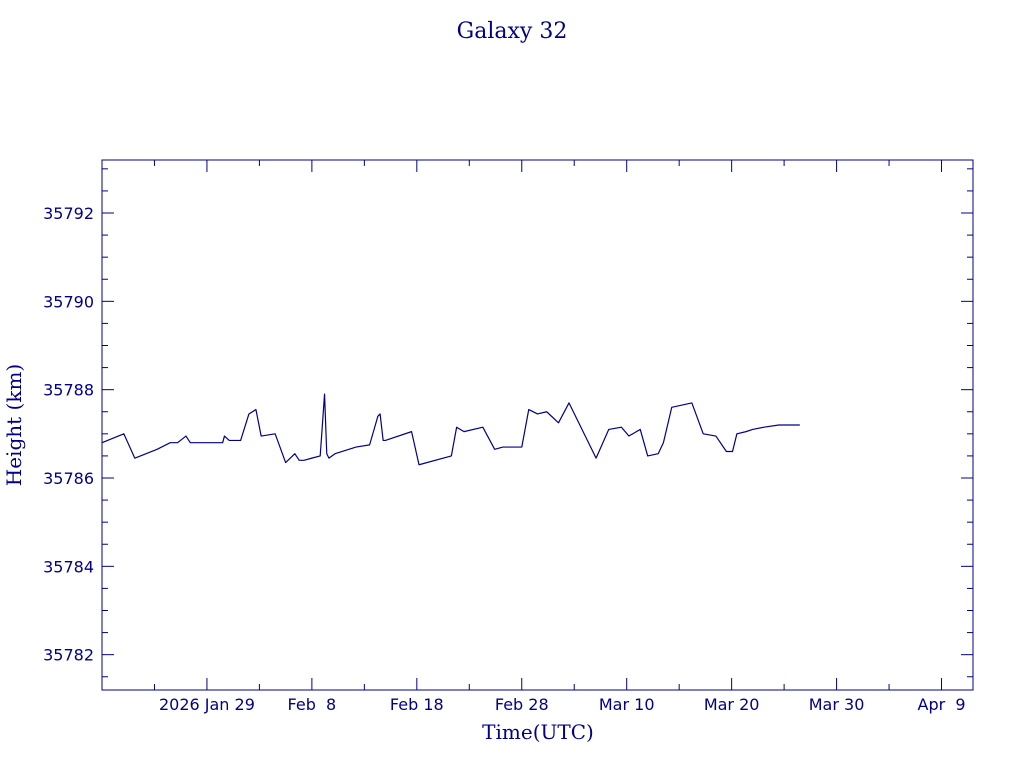 Image resolution: width=1024 pixels, height=768 pixels. I want to click on y-tick-label-1: 35784, so click(68, 566).